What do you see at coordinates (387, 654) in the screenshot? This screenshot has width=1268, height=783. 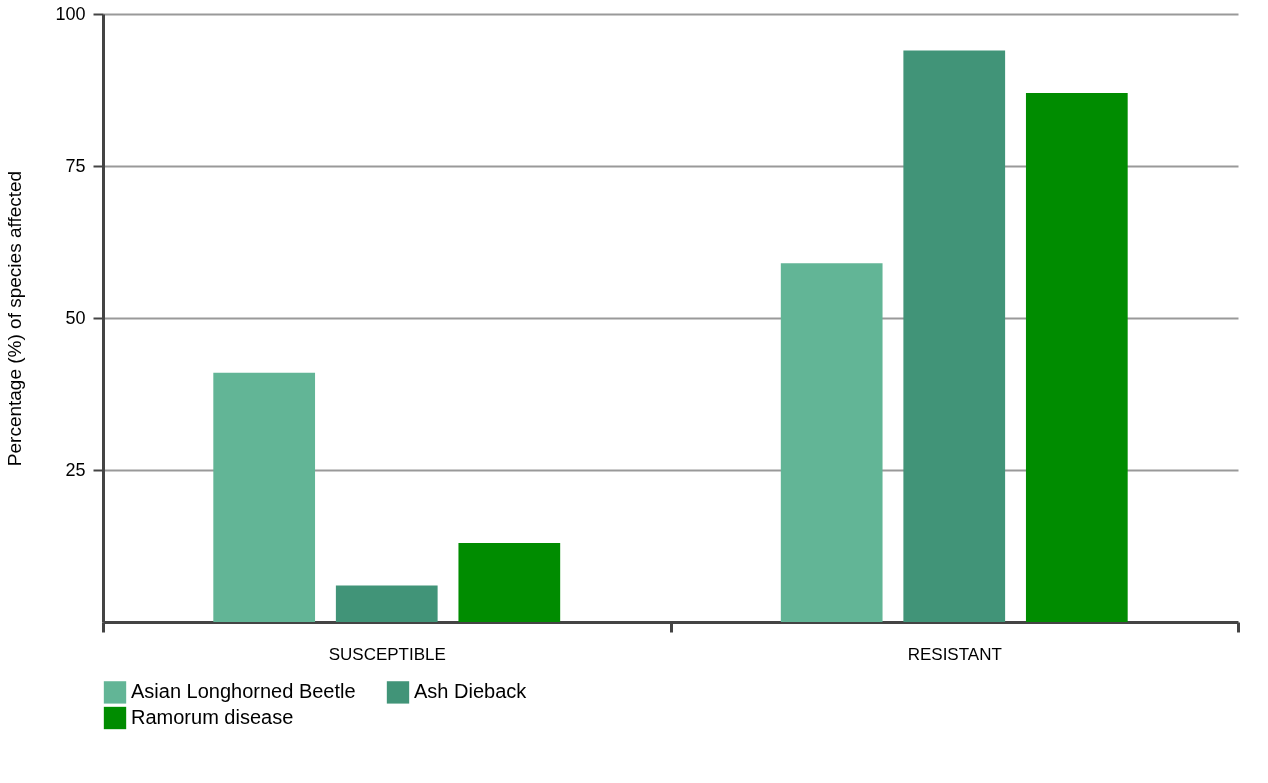 I see `x-tick-label: SUSCEPTIBLE` at bounding box center [387, 654].